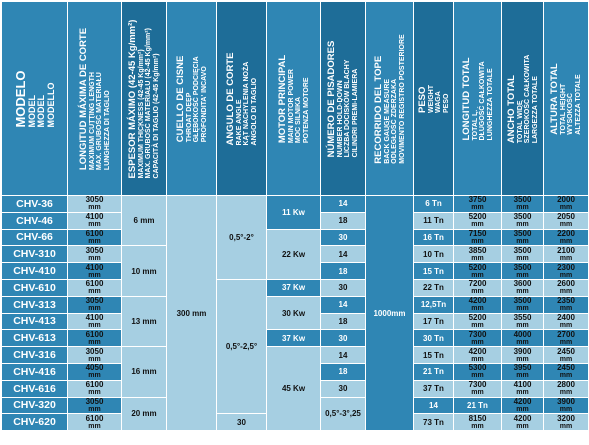 The image size is (589, 445). What do you see at coordinates (144, 372) in the screenshot?
I see `thickness-cell: 16 mm` at bounding box center [144, 372].